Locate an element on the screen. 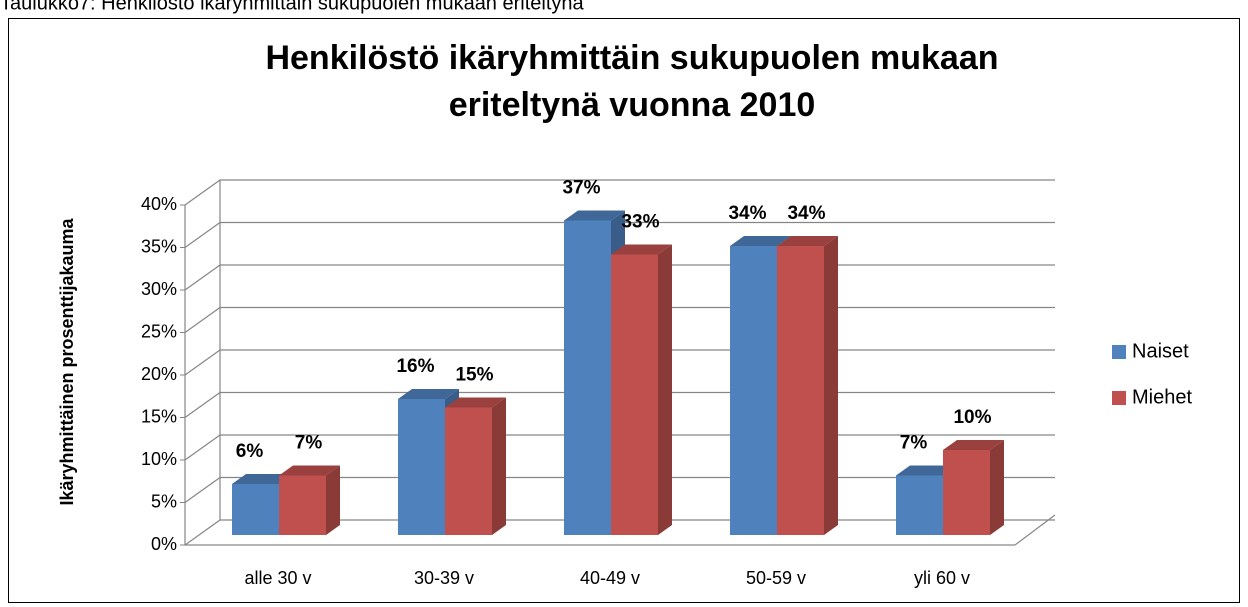  data-label: 6% is located at coordinates (250, 451).